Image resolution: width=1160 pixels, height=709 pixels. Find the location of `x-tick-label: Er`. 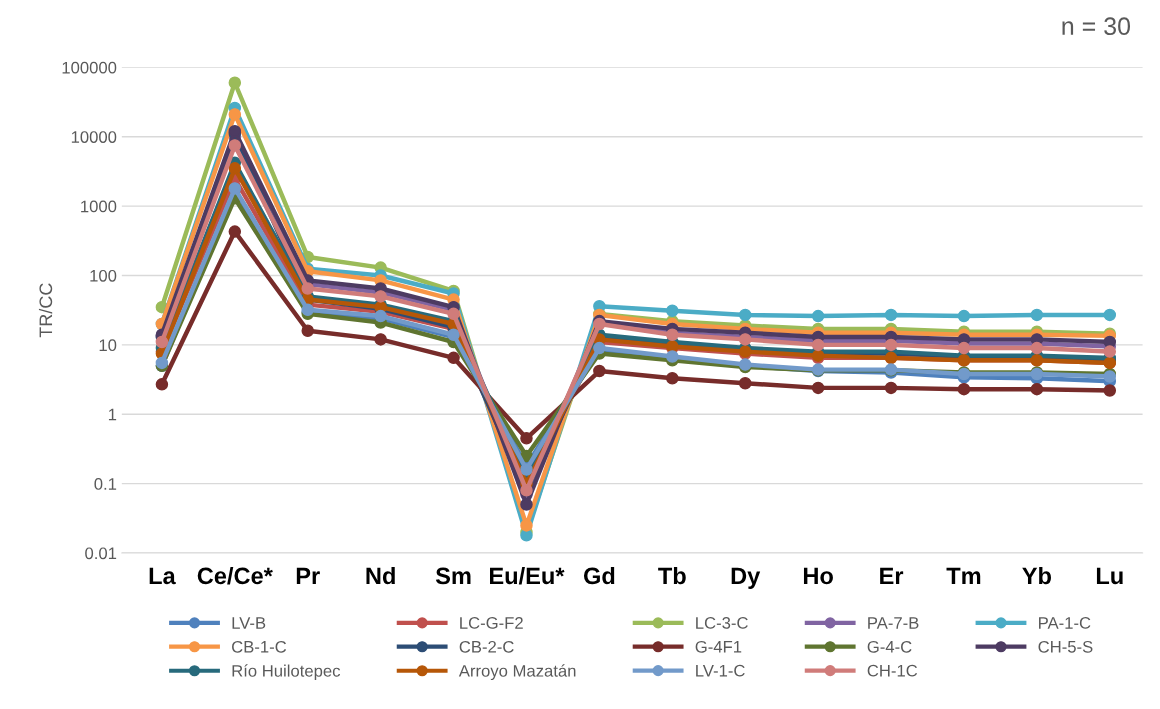

x-tick-label: Er is located at coordinates (892, 576).